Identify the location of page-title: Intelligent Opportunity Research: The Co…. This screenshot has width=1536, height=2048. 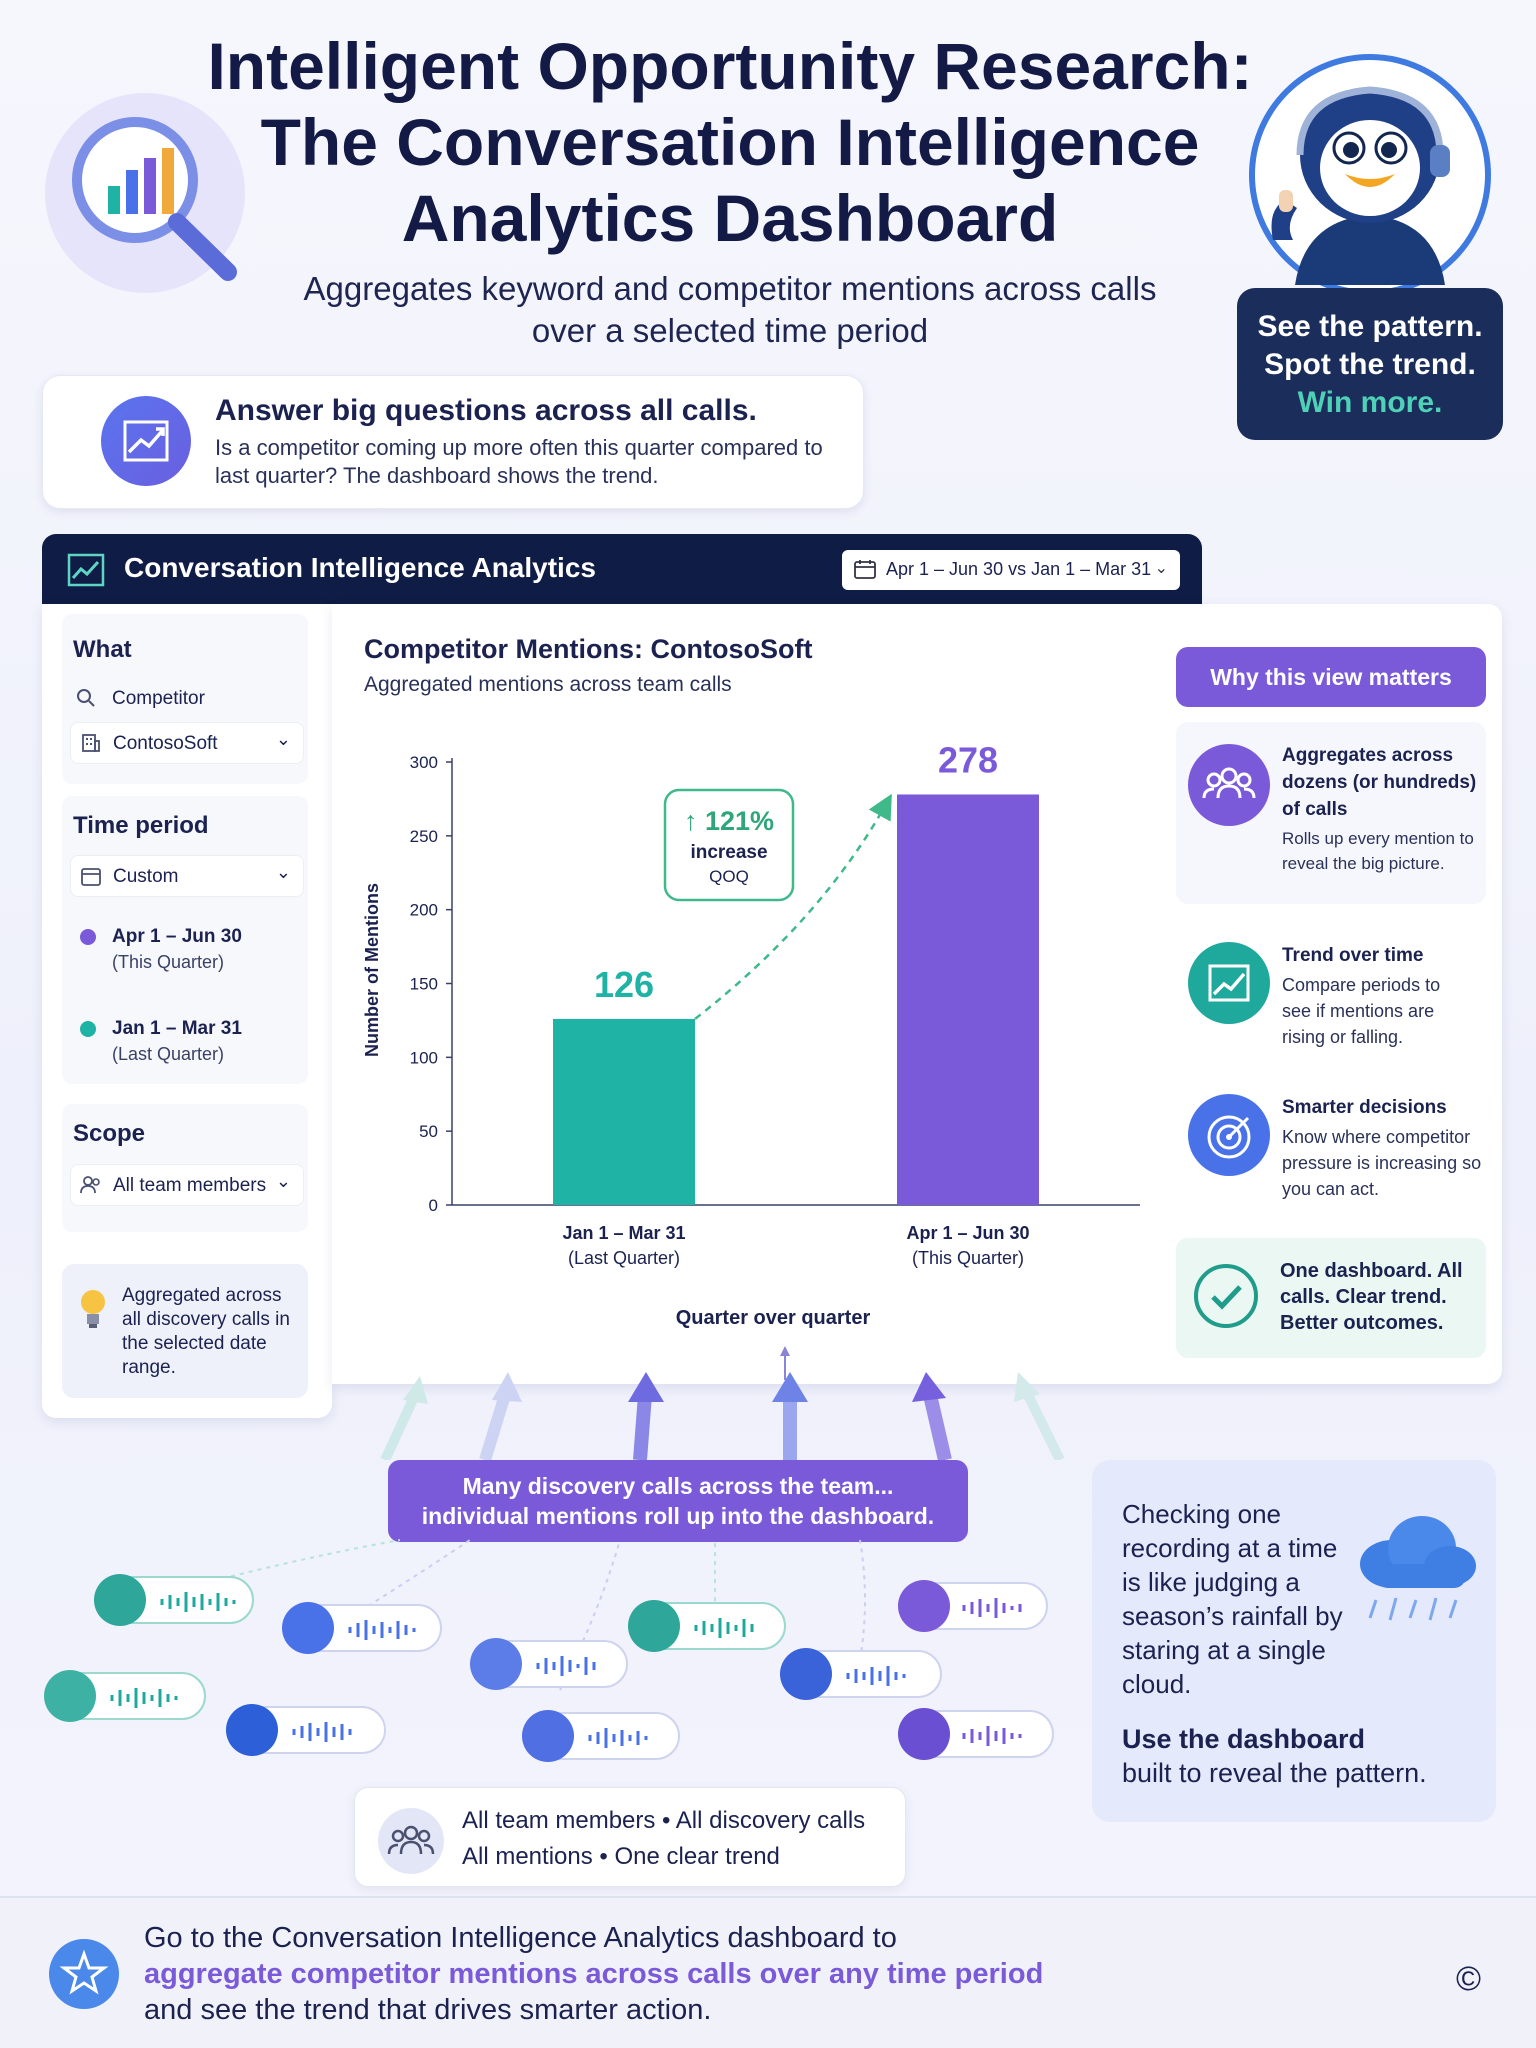
(730, 142).